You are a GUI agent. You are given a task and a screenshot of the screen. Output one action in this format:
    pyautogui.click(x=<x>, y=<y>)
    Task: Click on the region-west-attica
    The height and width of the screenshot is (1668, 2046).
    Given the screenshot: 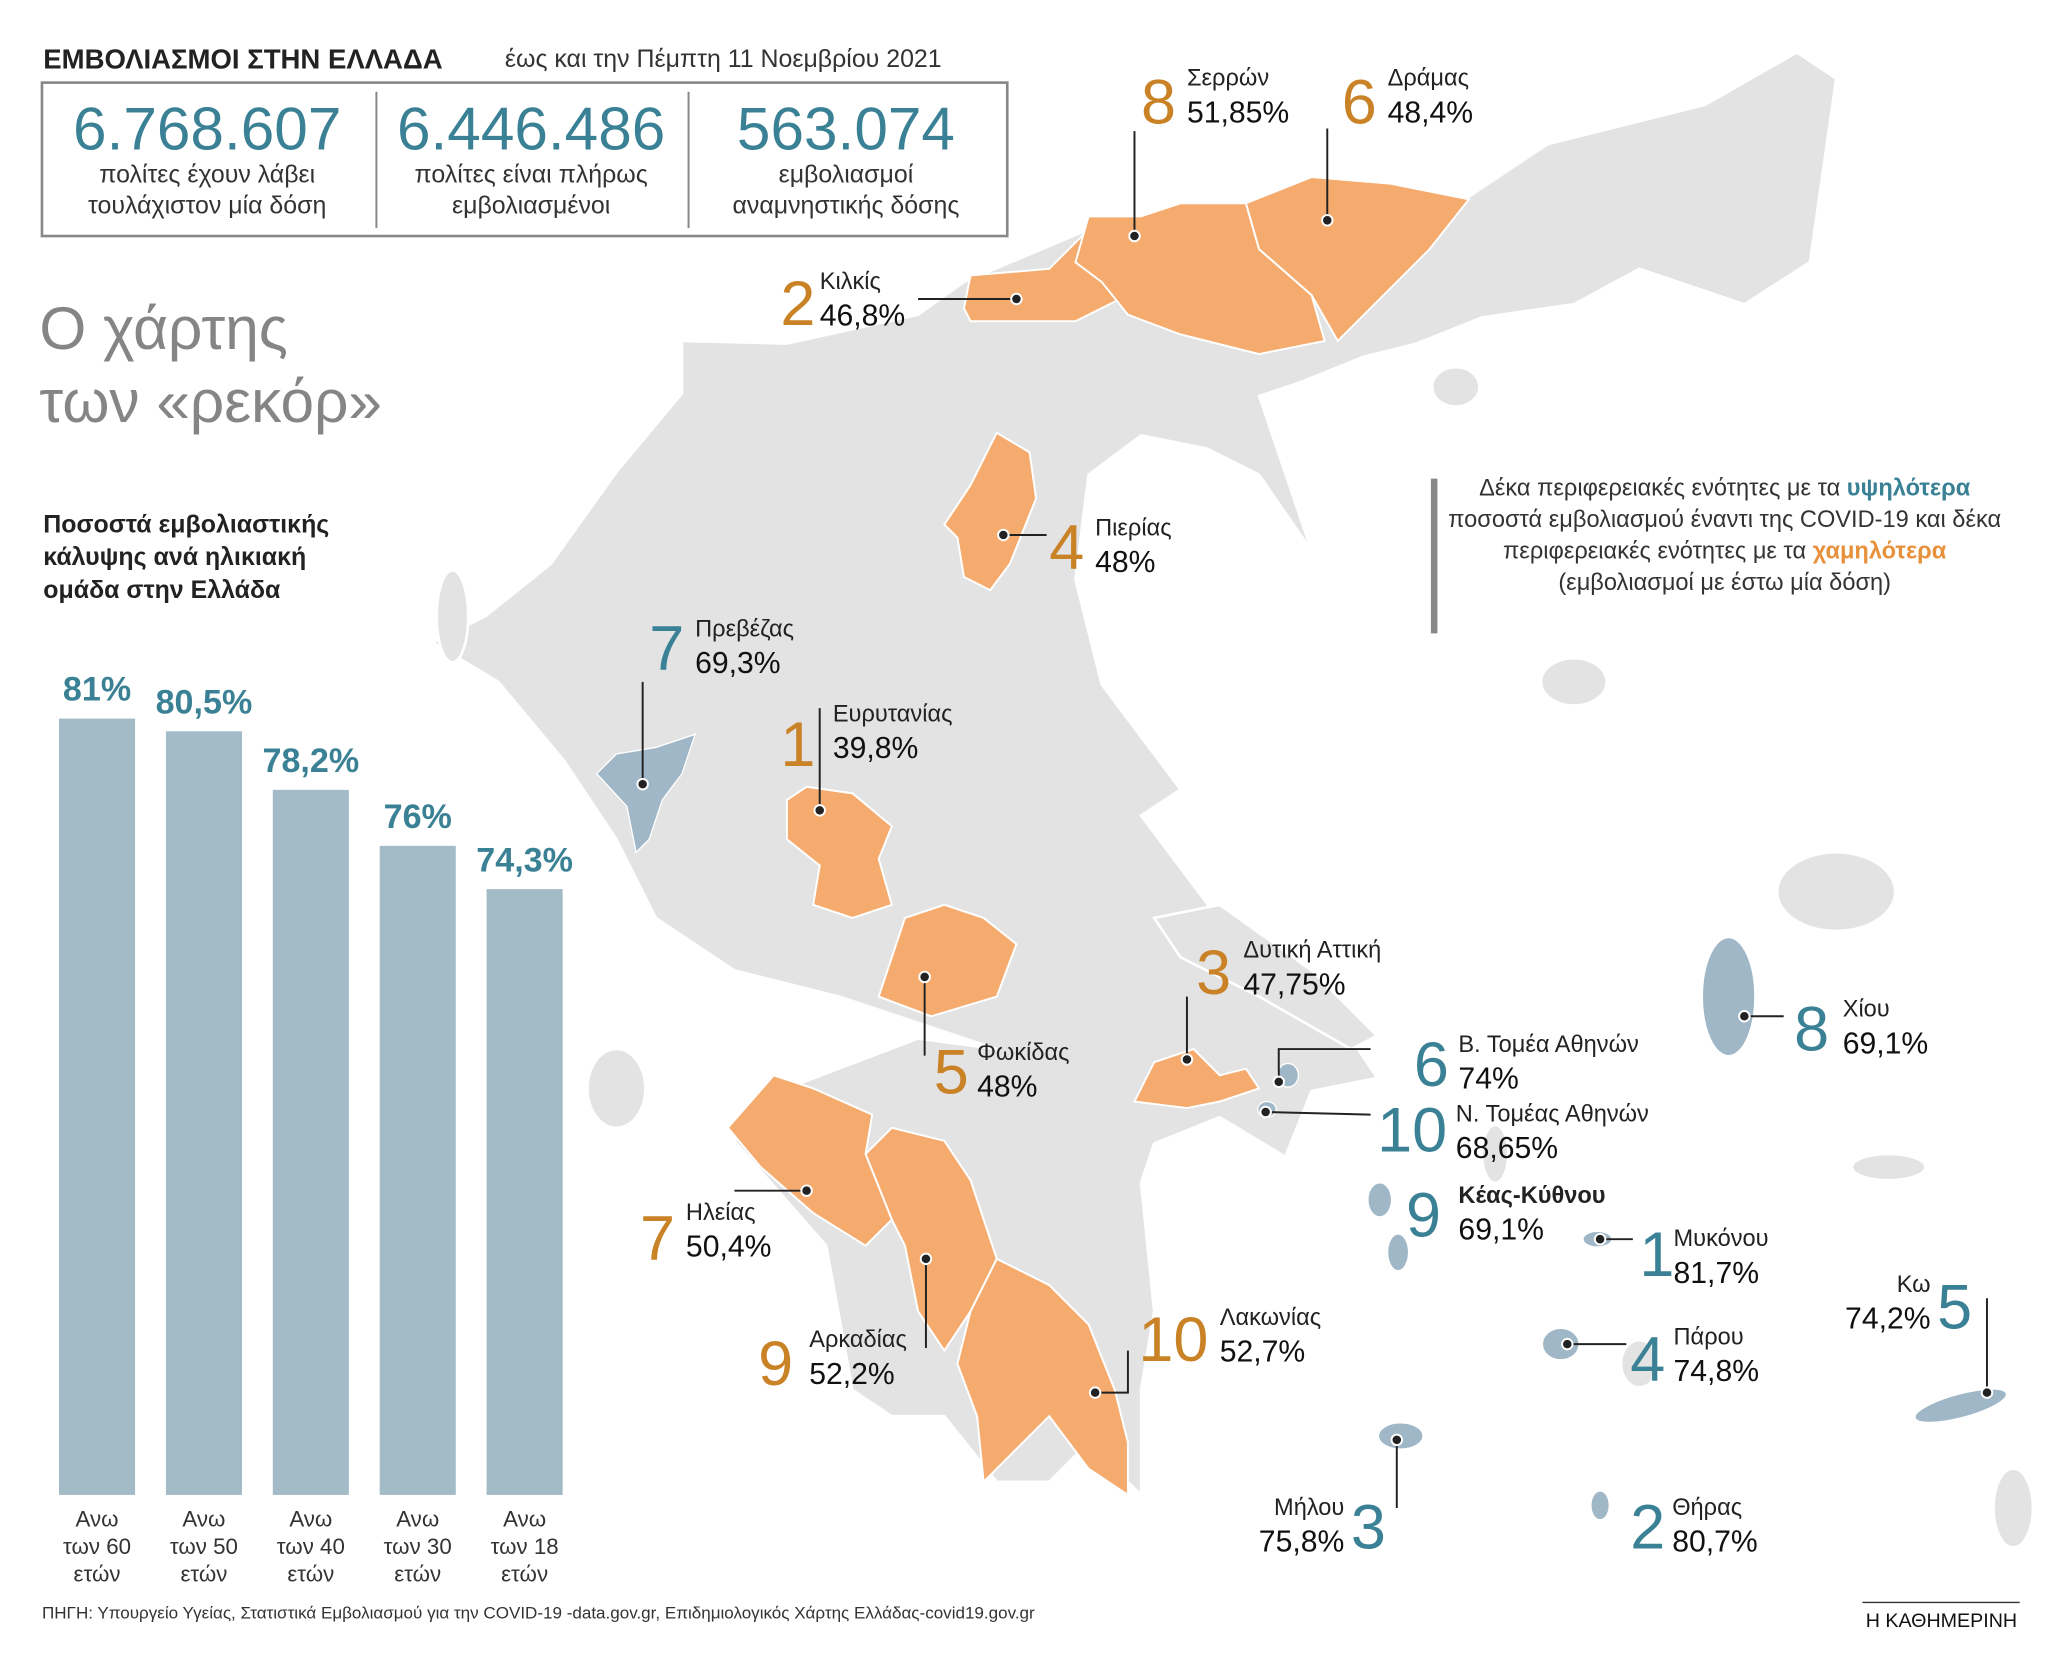 What is the action you would take?
    pyautogui.click(x=1196, y=1078)
    